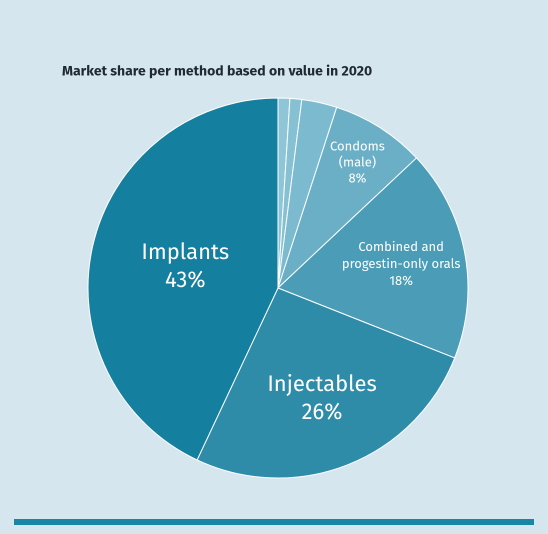 The image size is (548, 534). I want to click on slice-label: (male), so click(357, 162).